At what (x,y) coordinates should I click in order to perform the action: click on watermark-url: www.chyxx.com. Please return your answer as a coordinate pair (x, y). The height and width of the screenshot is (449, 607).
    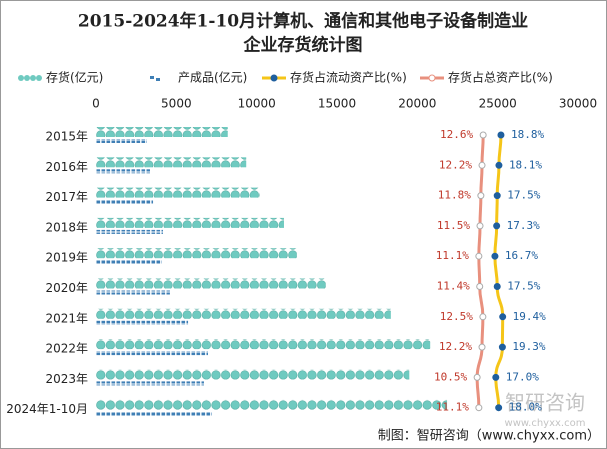
    Looking at the image, I should click on (545, 423).